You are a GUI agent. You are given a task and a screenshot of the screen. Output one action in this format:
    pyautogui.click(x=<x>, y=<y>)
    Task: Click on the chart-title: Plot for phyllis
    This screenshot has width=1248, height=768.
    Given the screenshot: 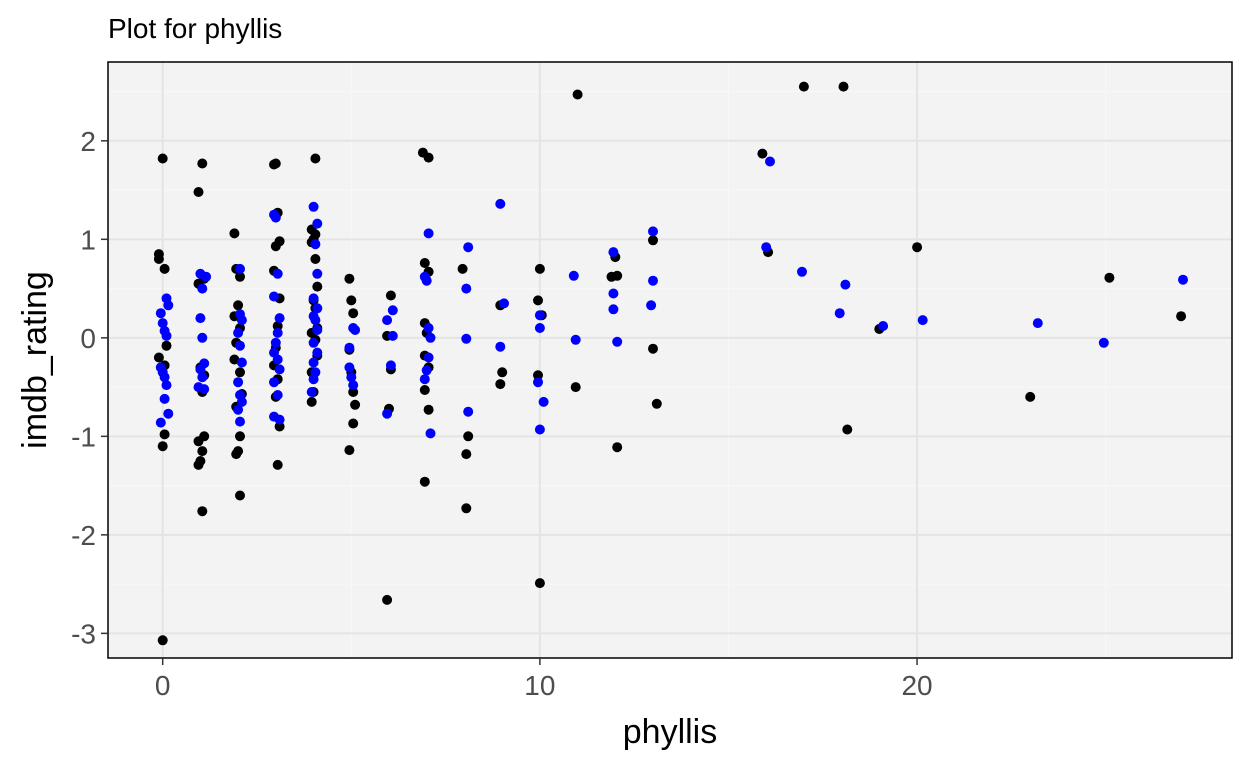 What is the action you would take?
    pyautogui.click(x=195, y=28)
    